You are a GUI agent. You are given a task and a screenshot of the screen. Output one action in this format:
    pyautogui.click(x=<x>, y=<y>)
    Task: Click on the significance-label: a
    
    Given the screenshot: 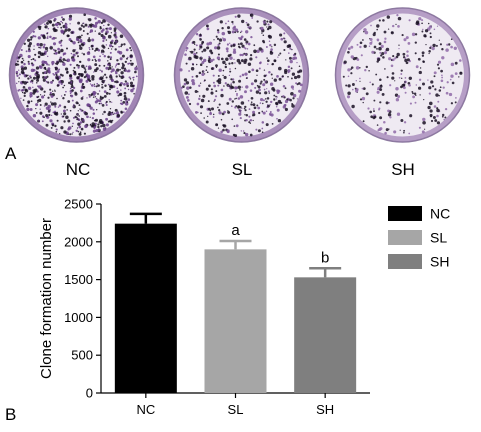 What is the action you would take?
    pyautogui.click(x=235, y=230)
    